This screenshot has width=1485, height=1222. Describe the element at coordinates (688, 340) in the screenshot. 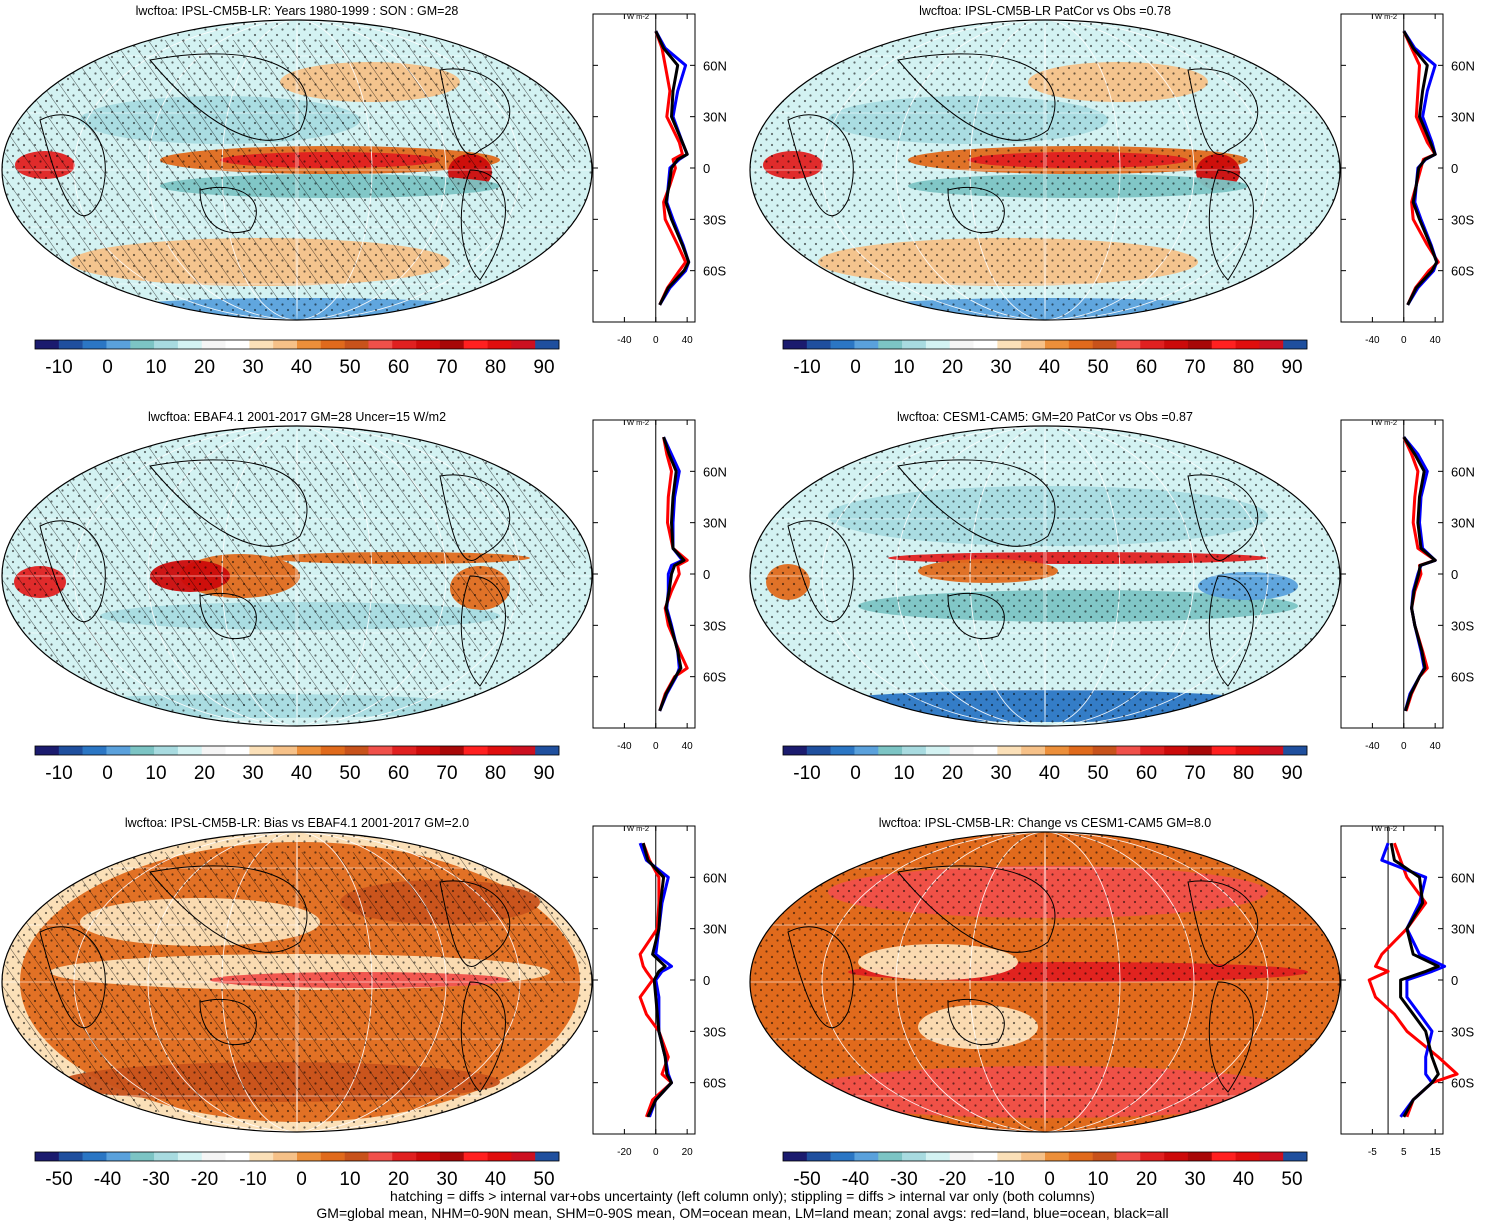

I see `x-tick-label: 40` at that location.